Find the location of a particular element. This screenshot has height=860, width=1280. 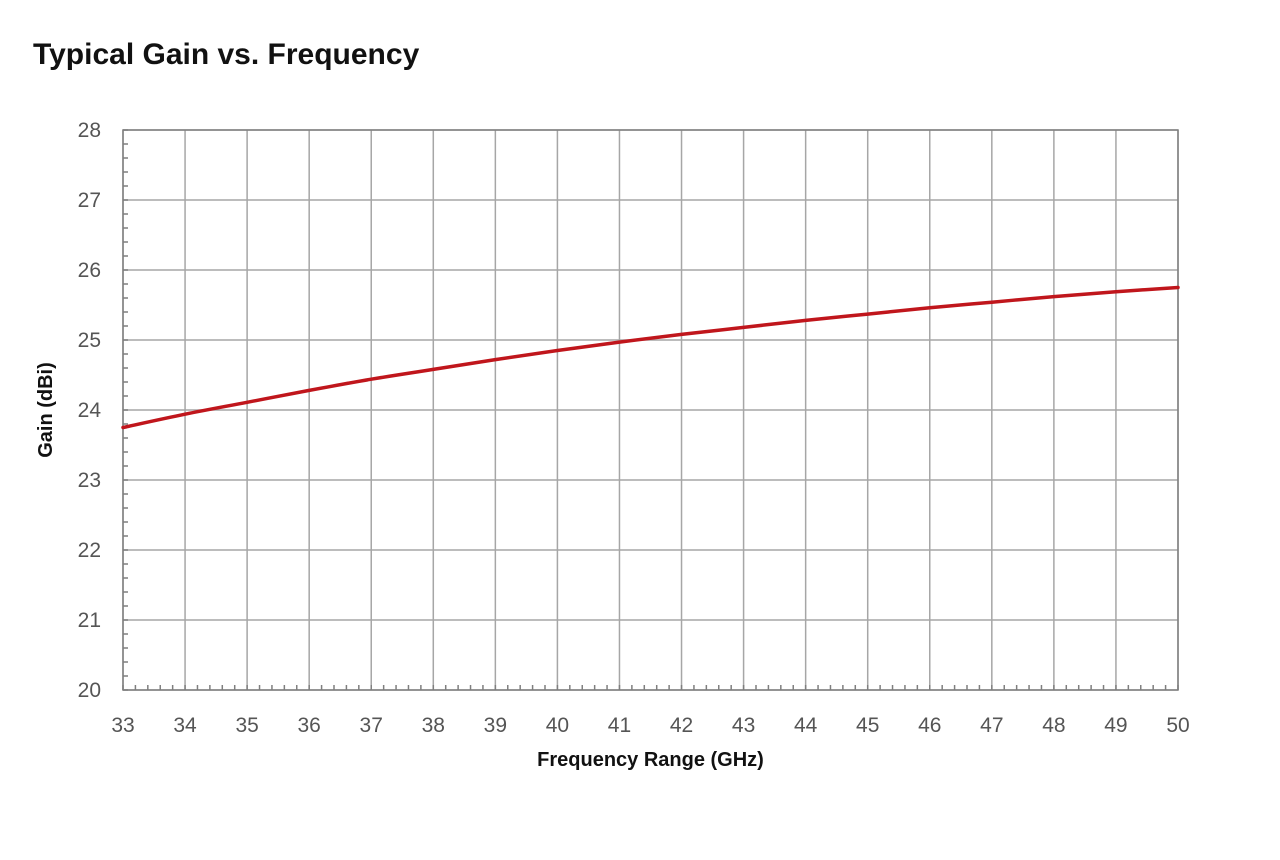

chart-title: Typical Gain vs. Frequency is located at coordinates (226, 54).